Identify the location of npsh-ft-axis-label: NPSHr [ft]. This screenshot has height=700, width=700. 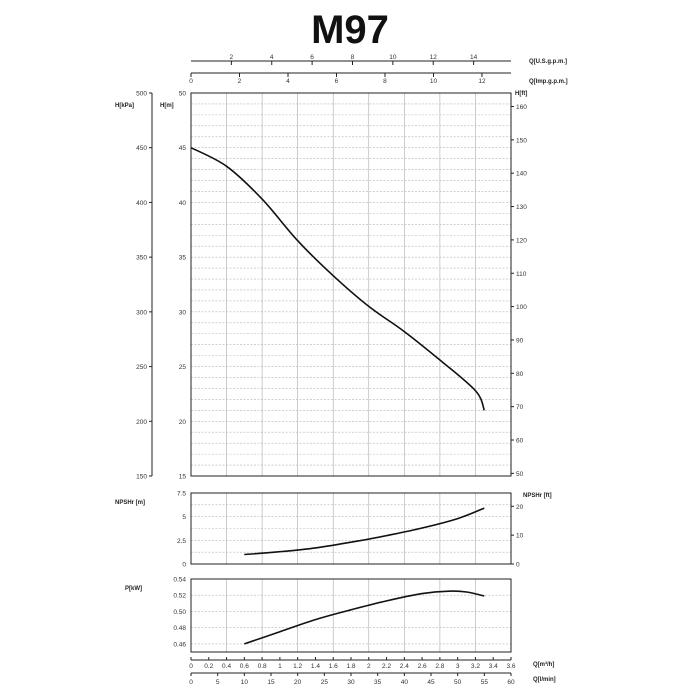
(537, 496).